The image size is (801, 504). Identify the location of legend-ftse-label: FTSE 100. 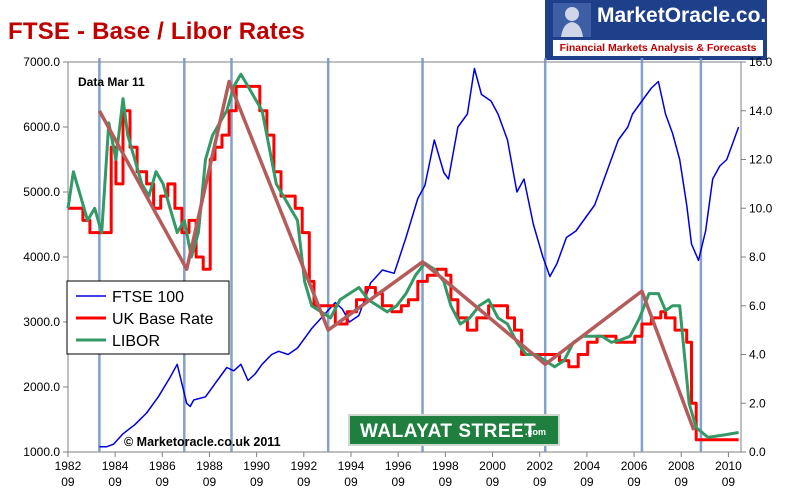
(148, 297).